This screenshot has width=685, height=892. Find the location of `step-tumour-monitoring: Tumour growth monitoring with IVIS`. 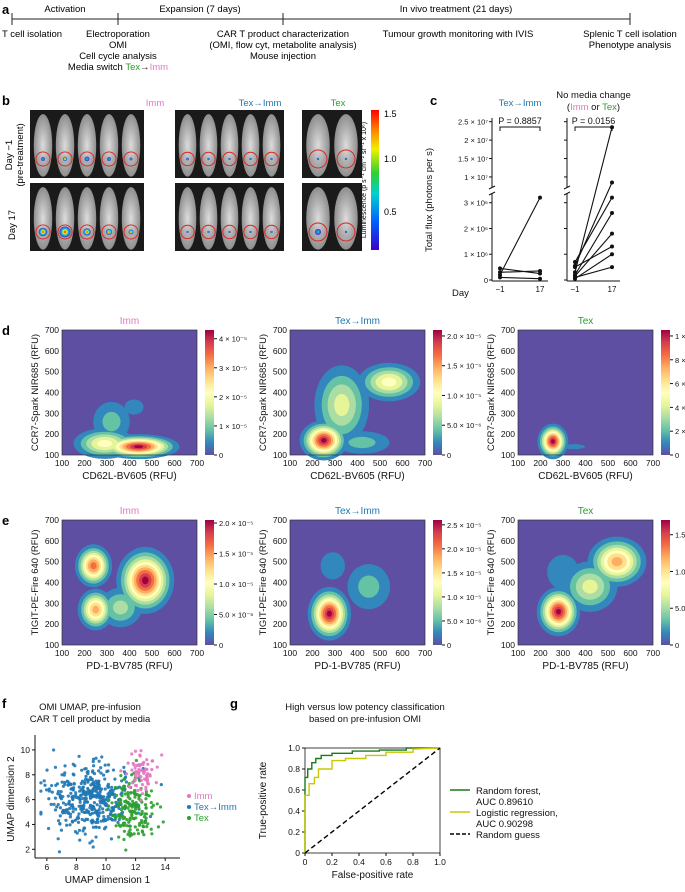

step-tumour-monitoring: Tumour growth monitoring with IVIS is located at coordinates (458, 34).